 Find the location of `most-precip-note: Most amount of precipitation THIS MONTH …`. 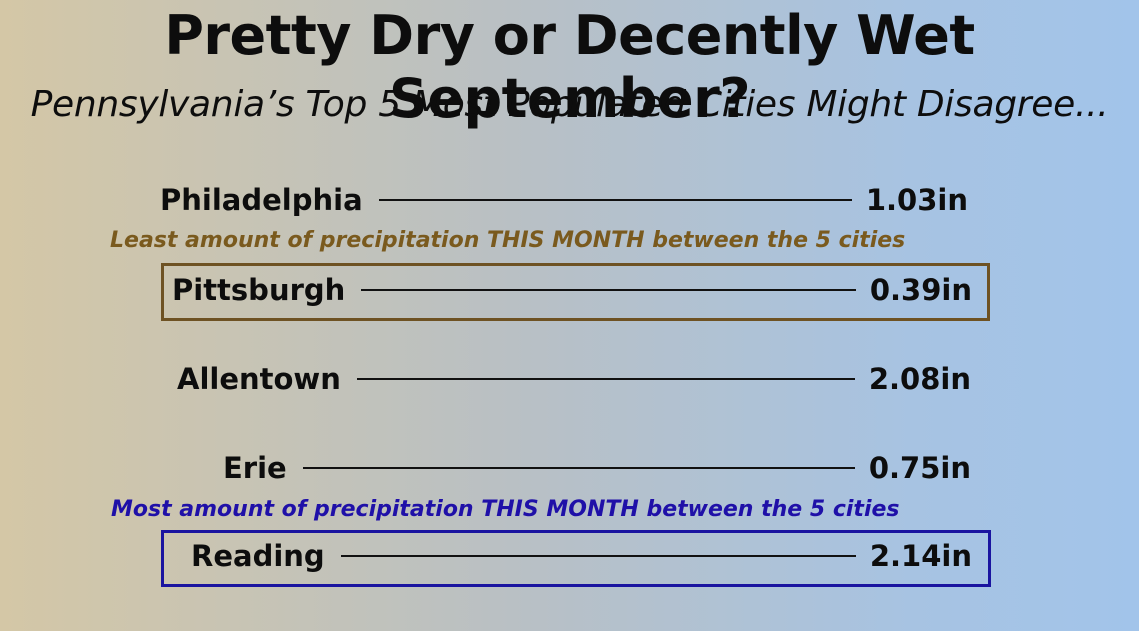

most-precip-note: Most amount of precipitation THIS MONTH … is located at coordinates (505, 509).